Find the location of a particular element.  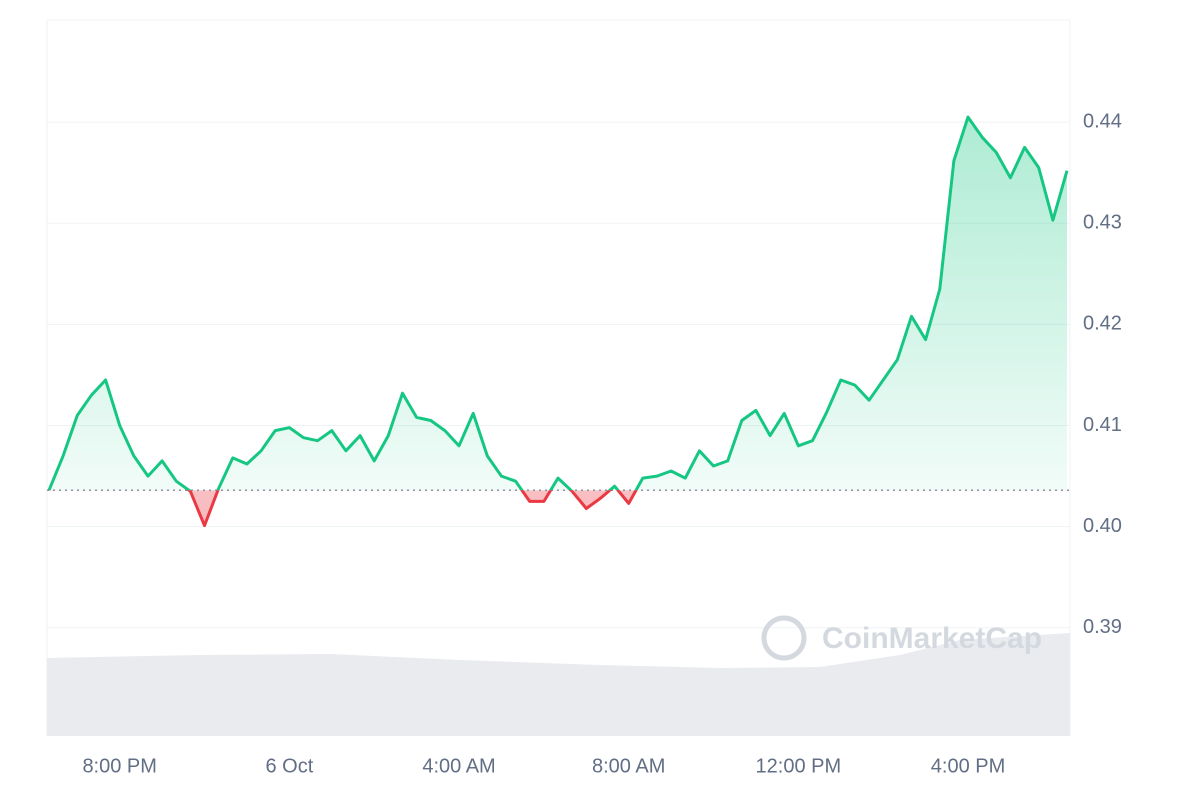

x-tick-label: 6 Oct is located at coordinates (289, 766).